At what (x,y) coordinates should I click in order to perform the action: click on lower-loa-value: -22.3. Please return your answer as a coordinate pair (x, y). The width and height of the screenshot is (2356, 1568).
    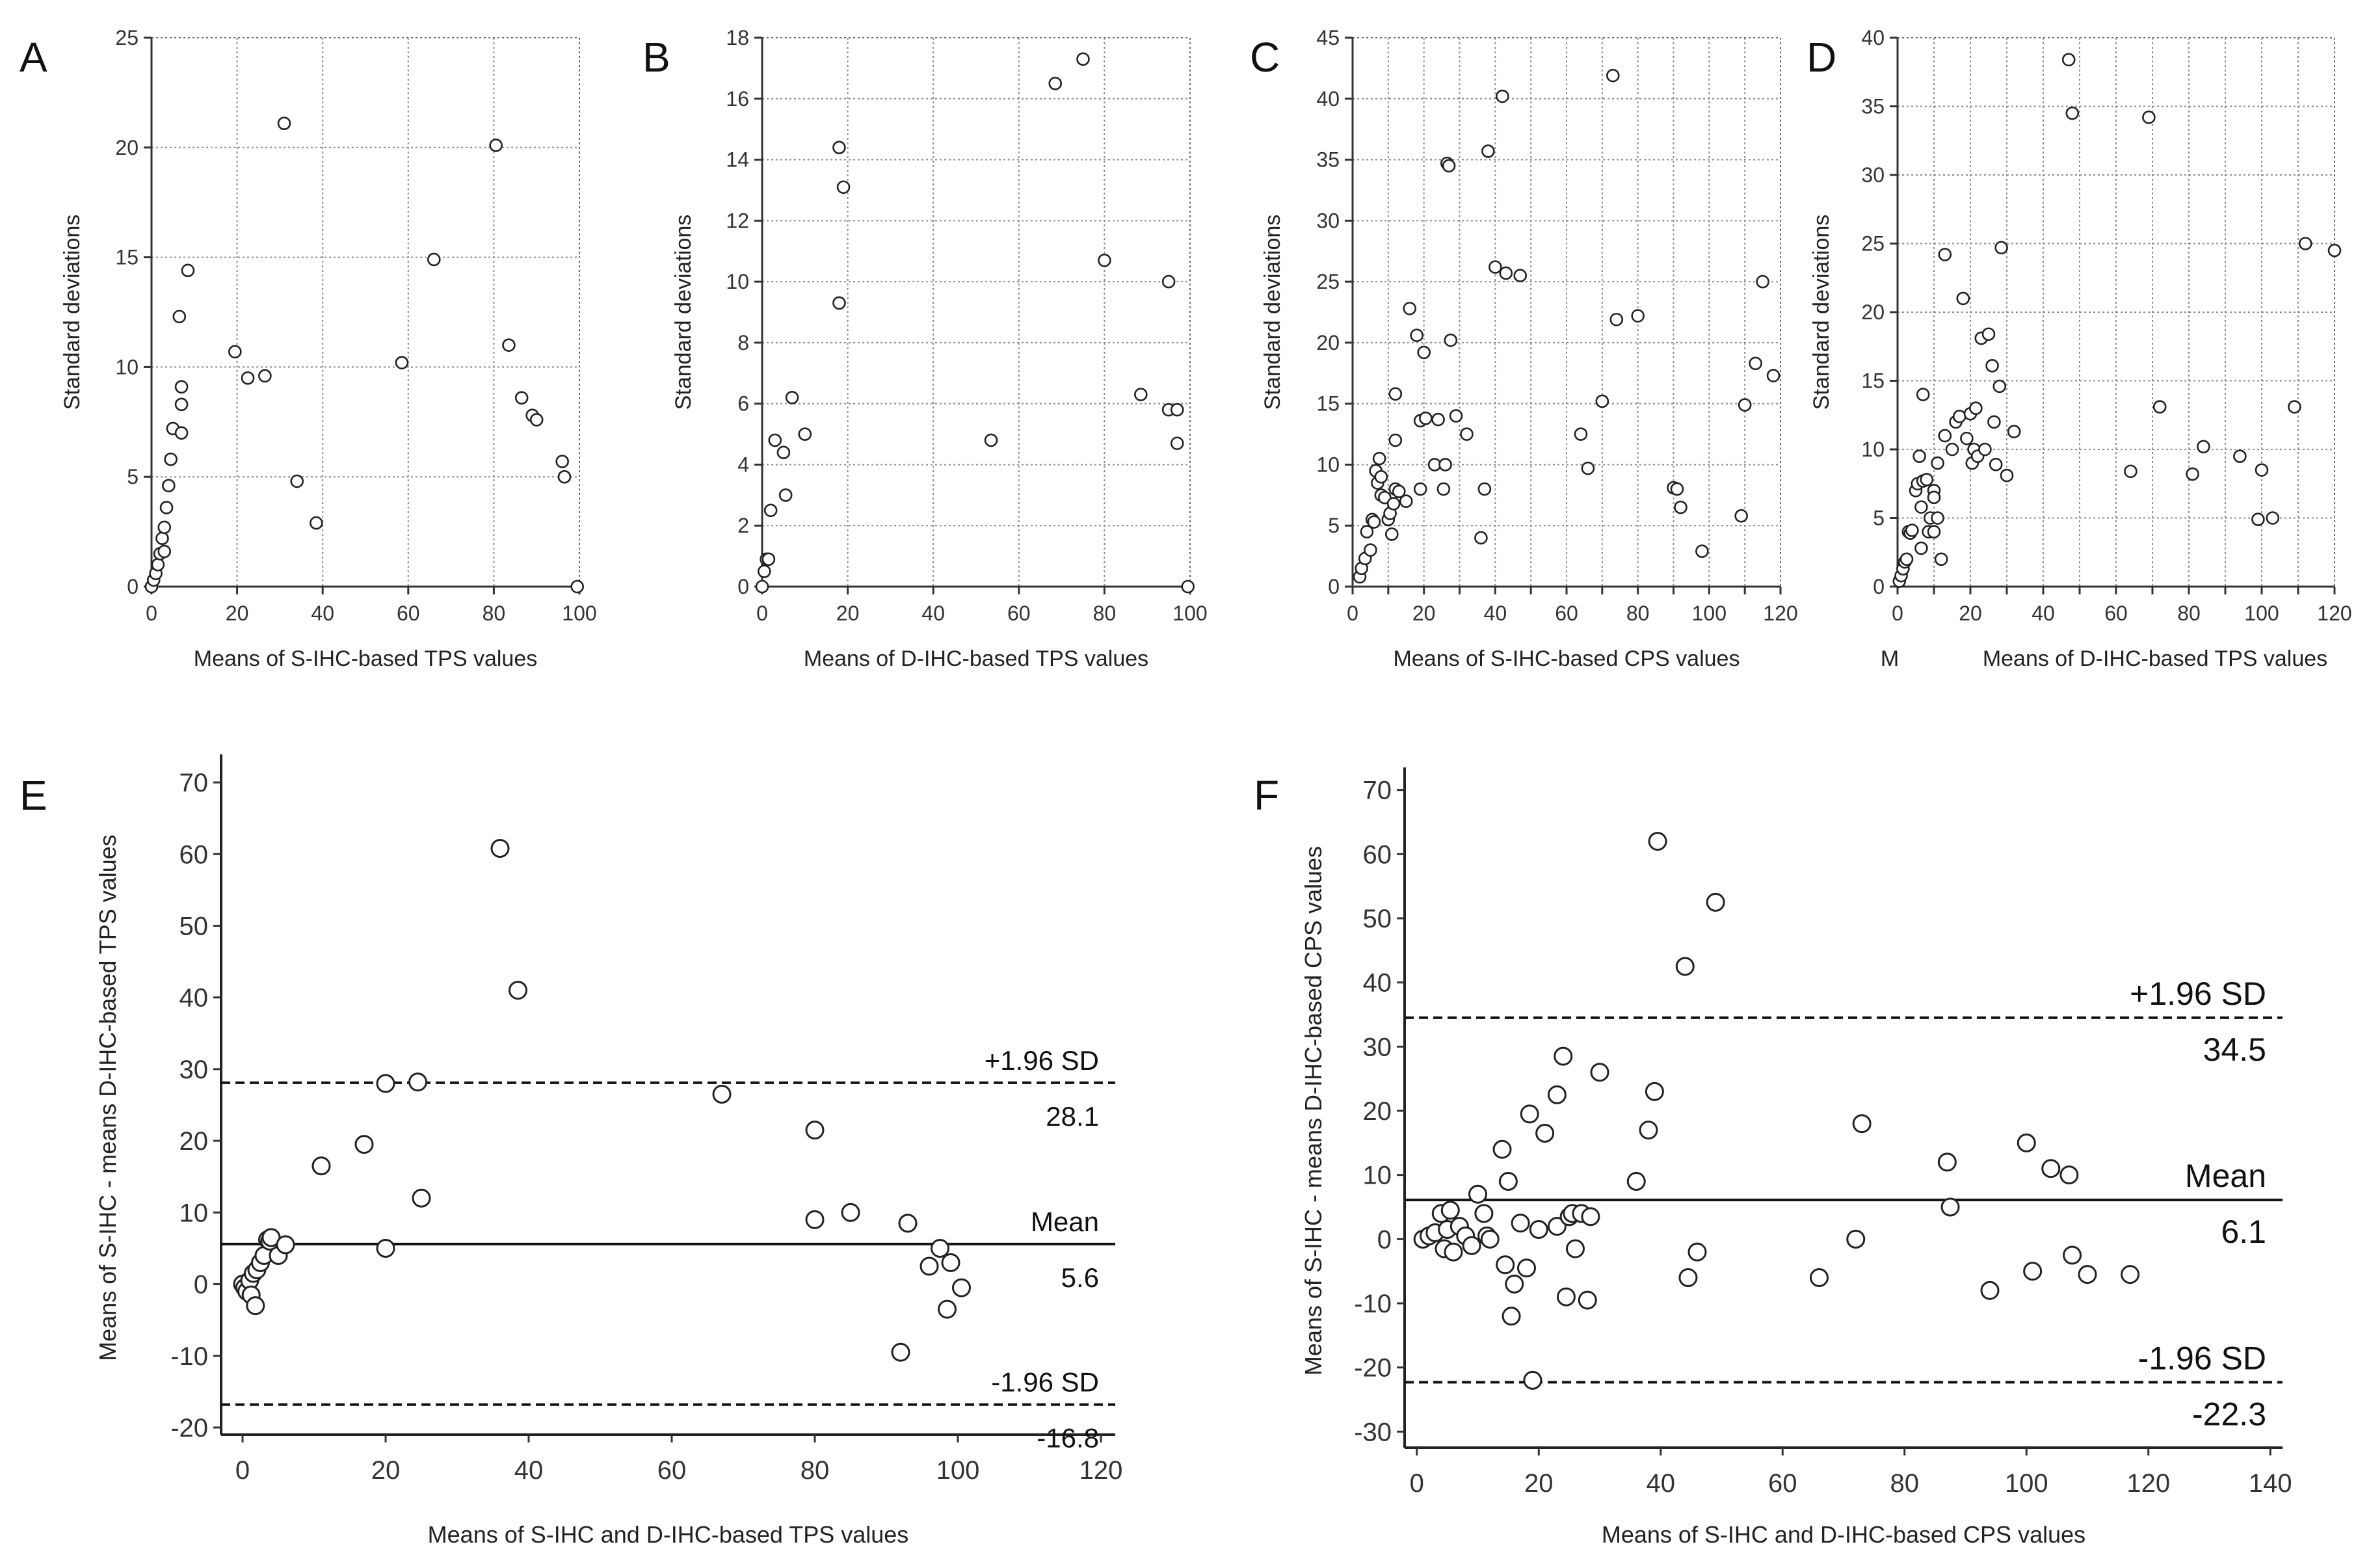
    Looking at the image, I should click on (2229, 1414).